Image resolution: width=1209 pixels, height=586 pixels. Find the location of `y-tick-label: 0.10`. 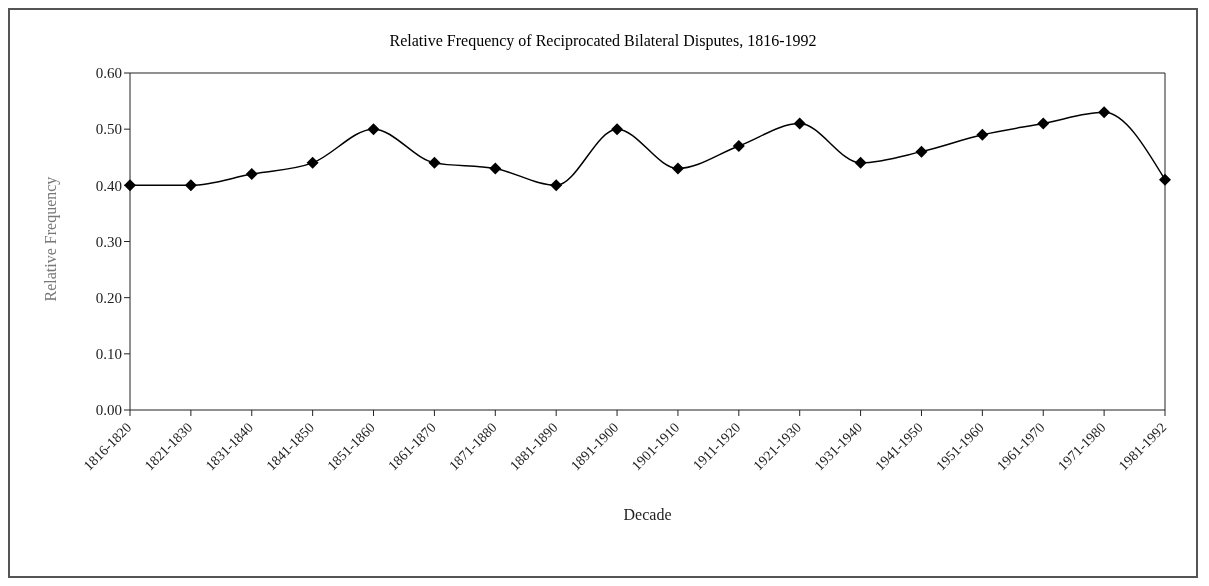

y-tick-label: 0.10 is located at coordinates (108, 354).